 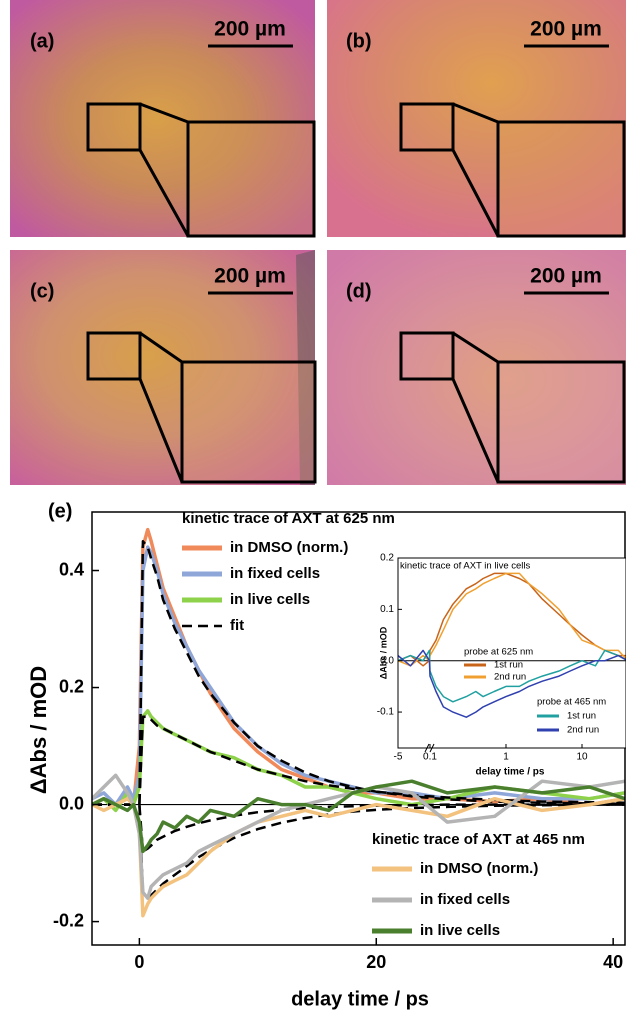 I want to click on plot-frame, so click(x=511, y=653).